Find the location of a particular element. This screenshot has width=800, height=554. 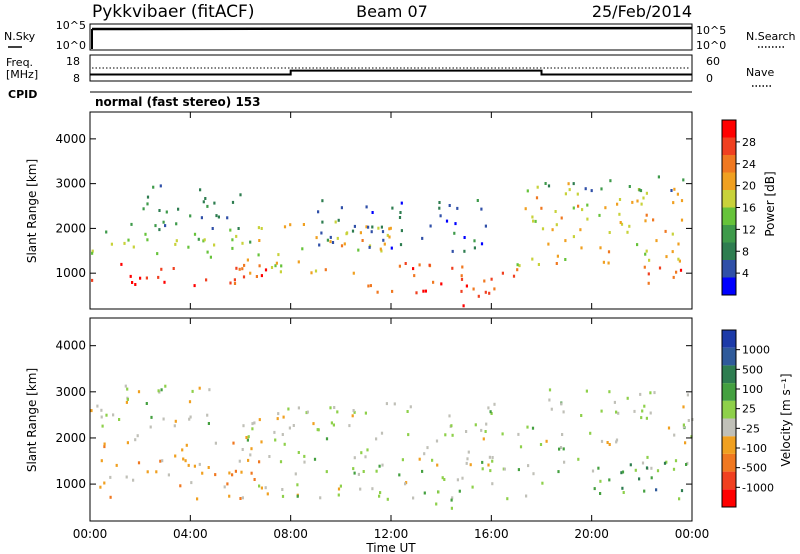

freq-frame is located at coordinates (391, 68).